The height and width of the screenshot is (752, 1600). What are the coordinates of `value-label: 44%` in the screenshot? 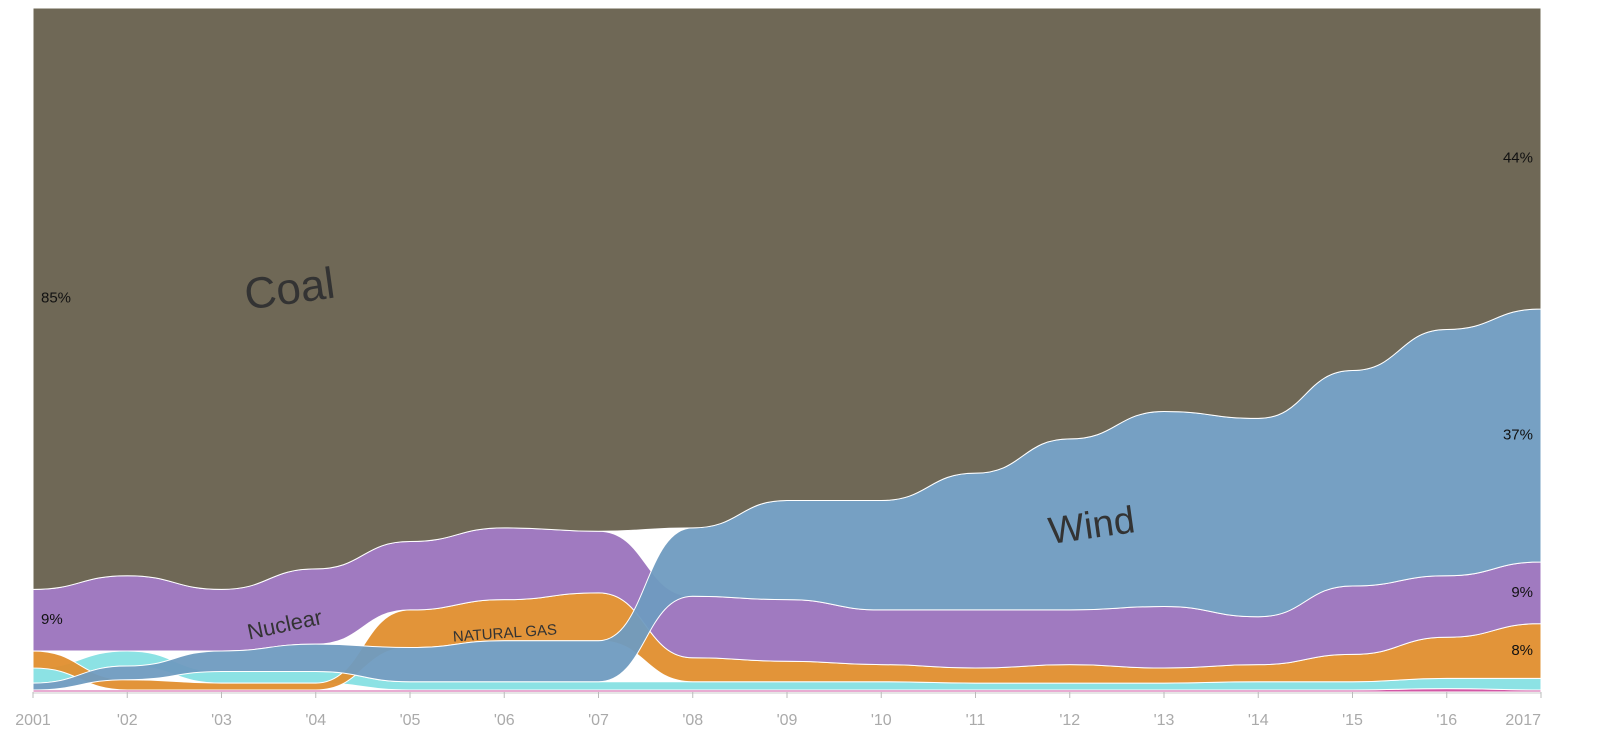 It's located at (1518, 157).